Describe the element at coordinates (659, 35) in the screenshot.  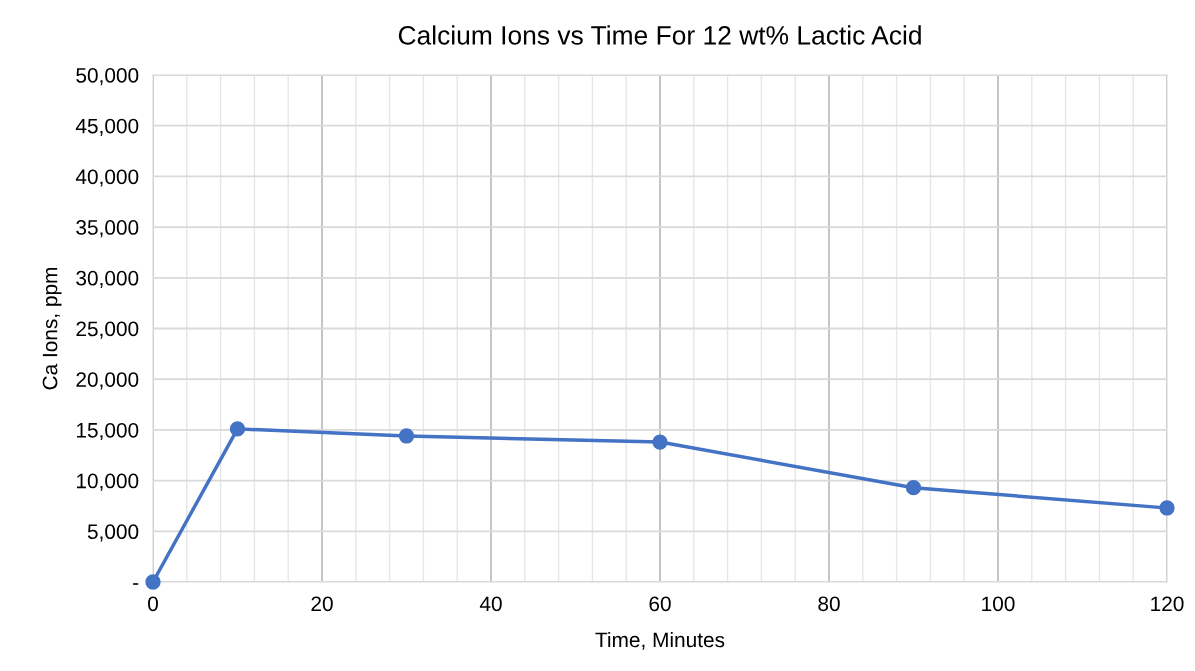
I see `chart-title: Calcium Ions vs Time For 12 wt% Lactic Acid` at that location.